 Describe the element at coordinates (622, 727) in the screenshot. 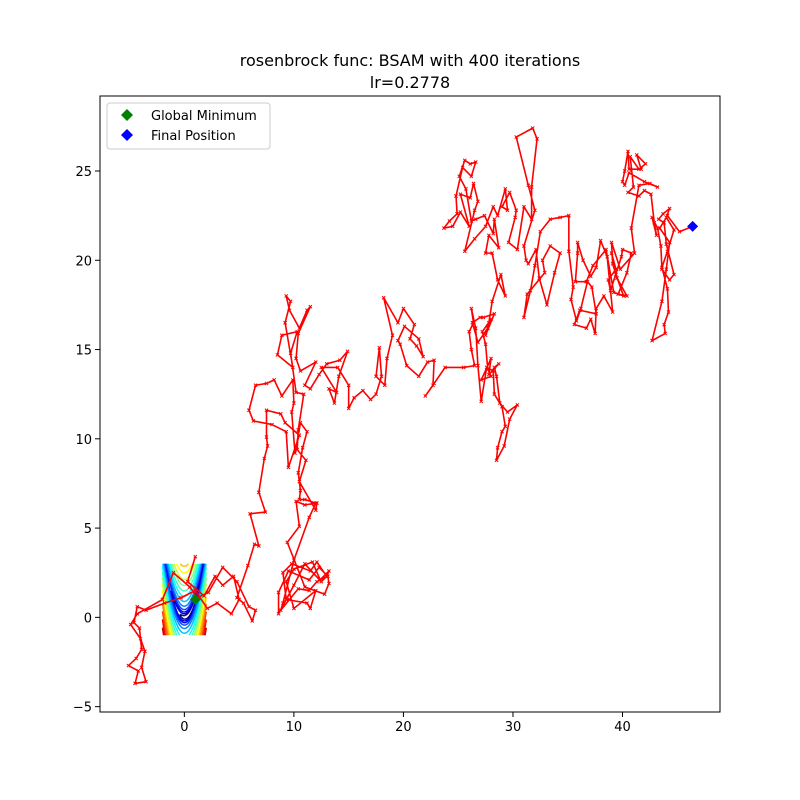

I see `x-tick-label: 40` at that location.